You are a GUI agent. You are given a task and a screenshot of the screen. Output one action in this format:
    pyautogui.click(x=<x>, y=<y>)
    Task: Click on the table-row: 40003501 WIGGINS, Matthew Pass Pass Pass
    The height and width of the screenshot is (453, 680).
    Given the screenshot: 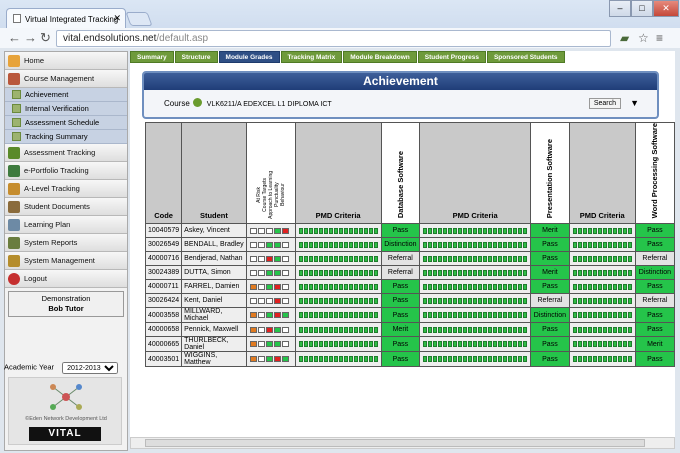 What is the action you would take?
    pyautogui.click(x=410, y=359)
    